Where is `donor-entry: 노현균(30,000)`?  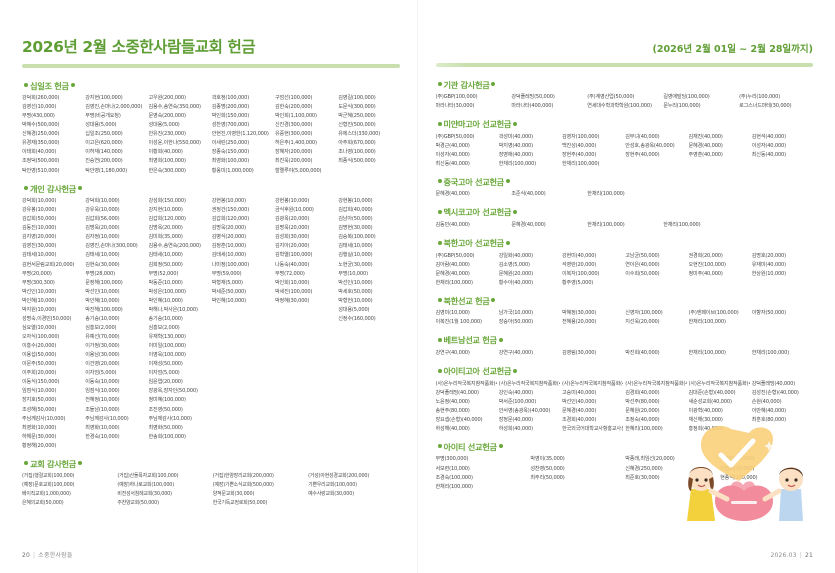
donor-entry: 노현균(30,000) is located at coordinates (355, 264).